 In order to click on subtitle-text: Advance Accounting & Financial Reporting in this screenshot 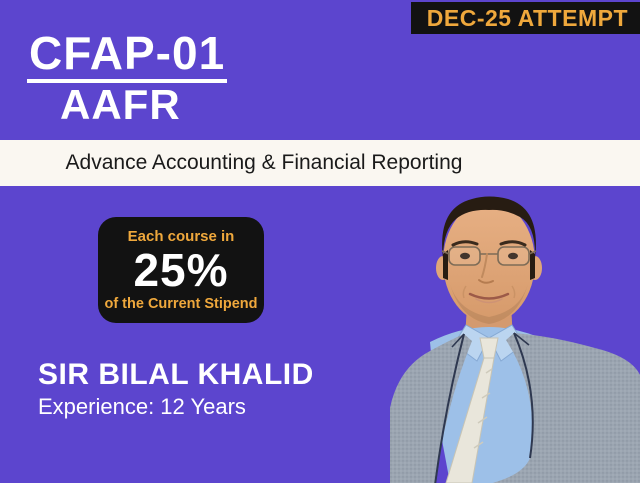, I will do `click(264, 162)`.